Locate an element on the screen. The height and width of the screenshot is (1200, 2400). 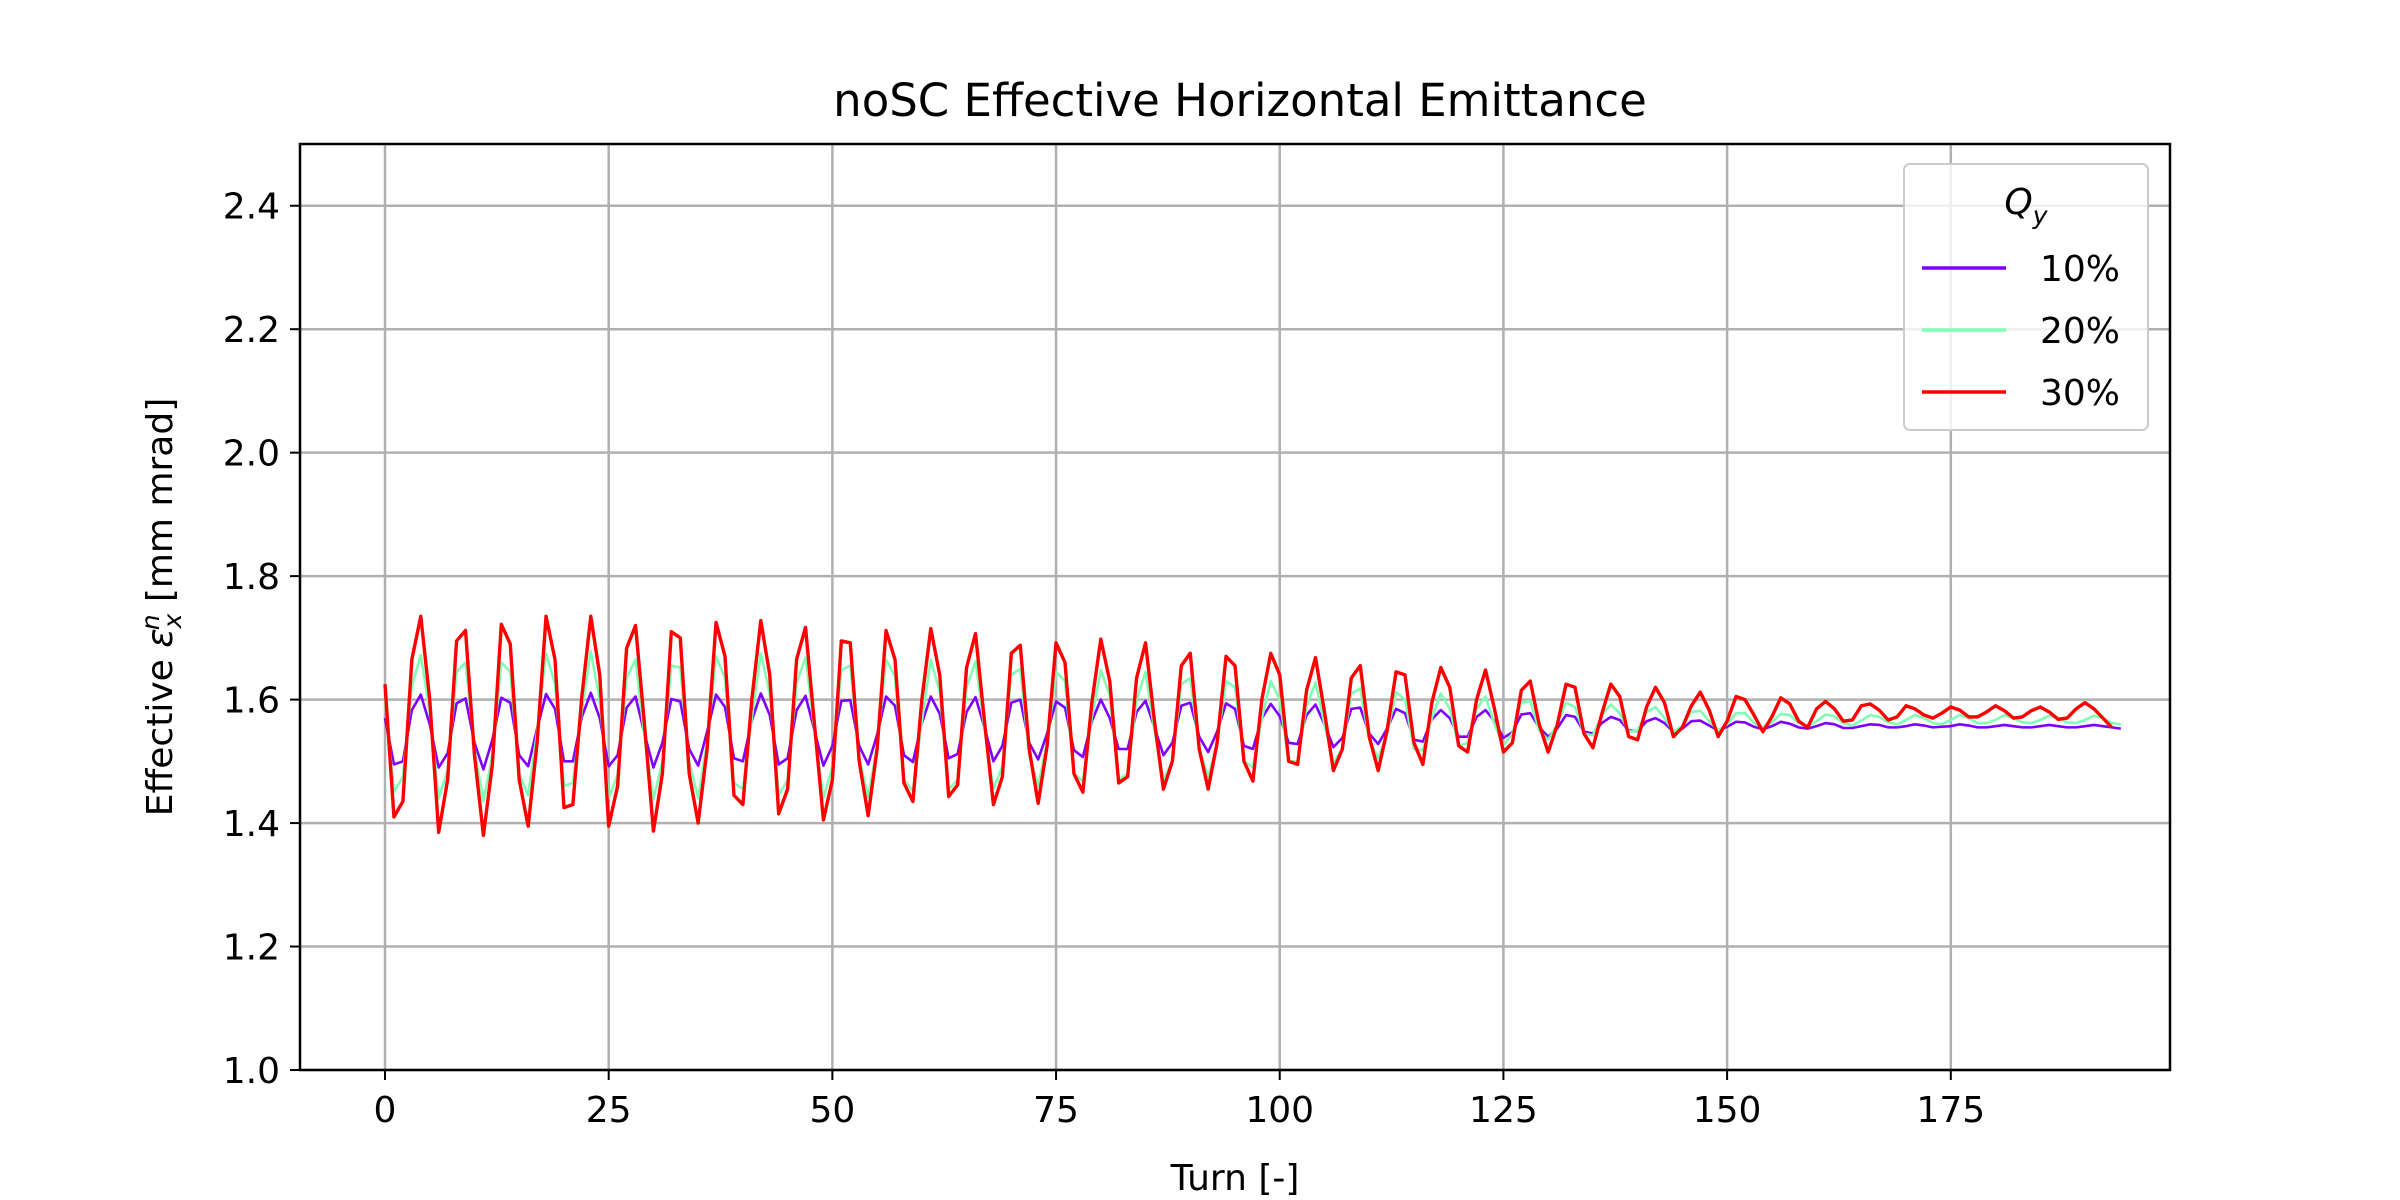
x-tick-label: 100 is located at coordinates (1279, 1110).